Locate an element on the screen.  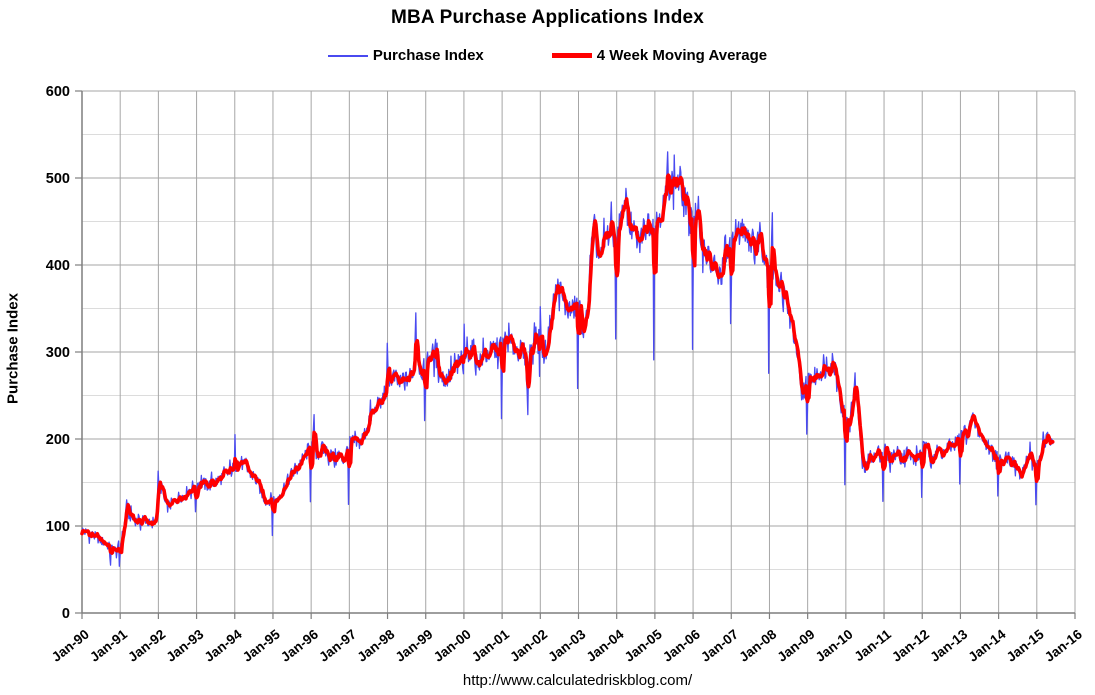
chart-title: MBA Purchase Applications Index is located at coordinates (547, 17).